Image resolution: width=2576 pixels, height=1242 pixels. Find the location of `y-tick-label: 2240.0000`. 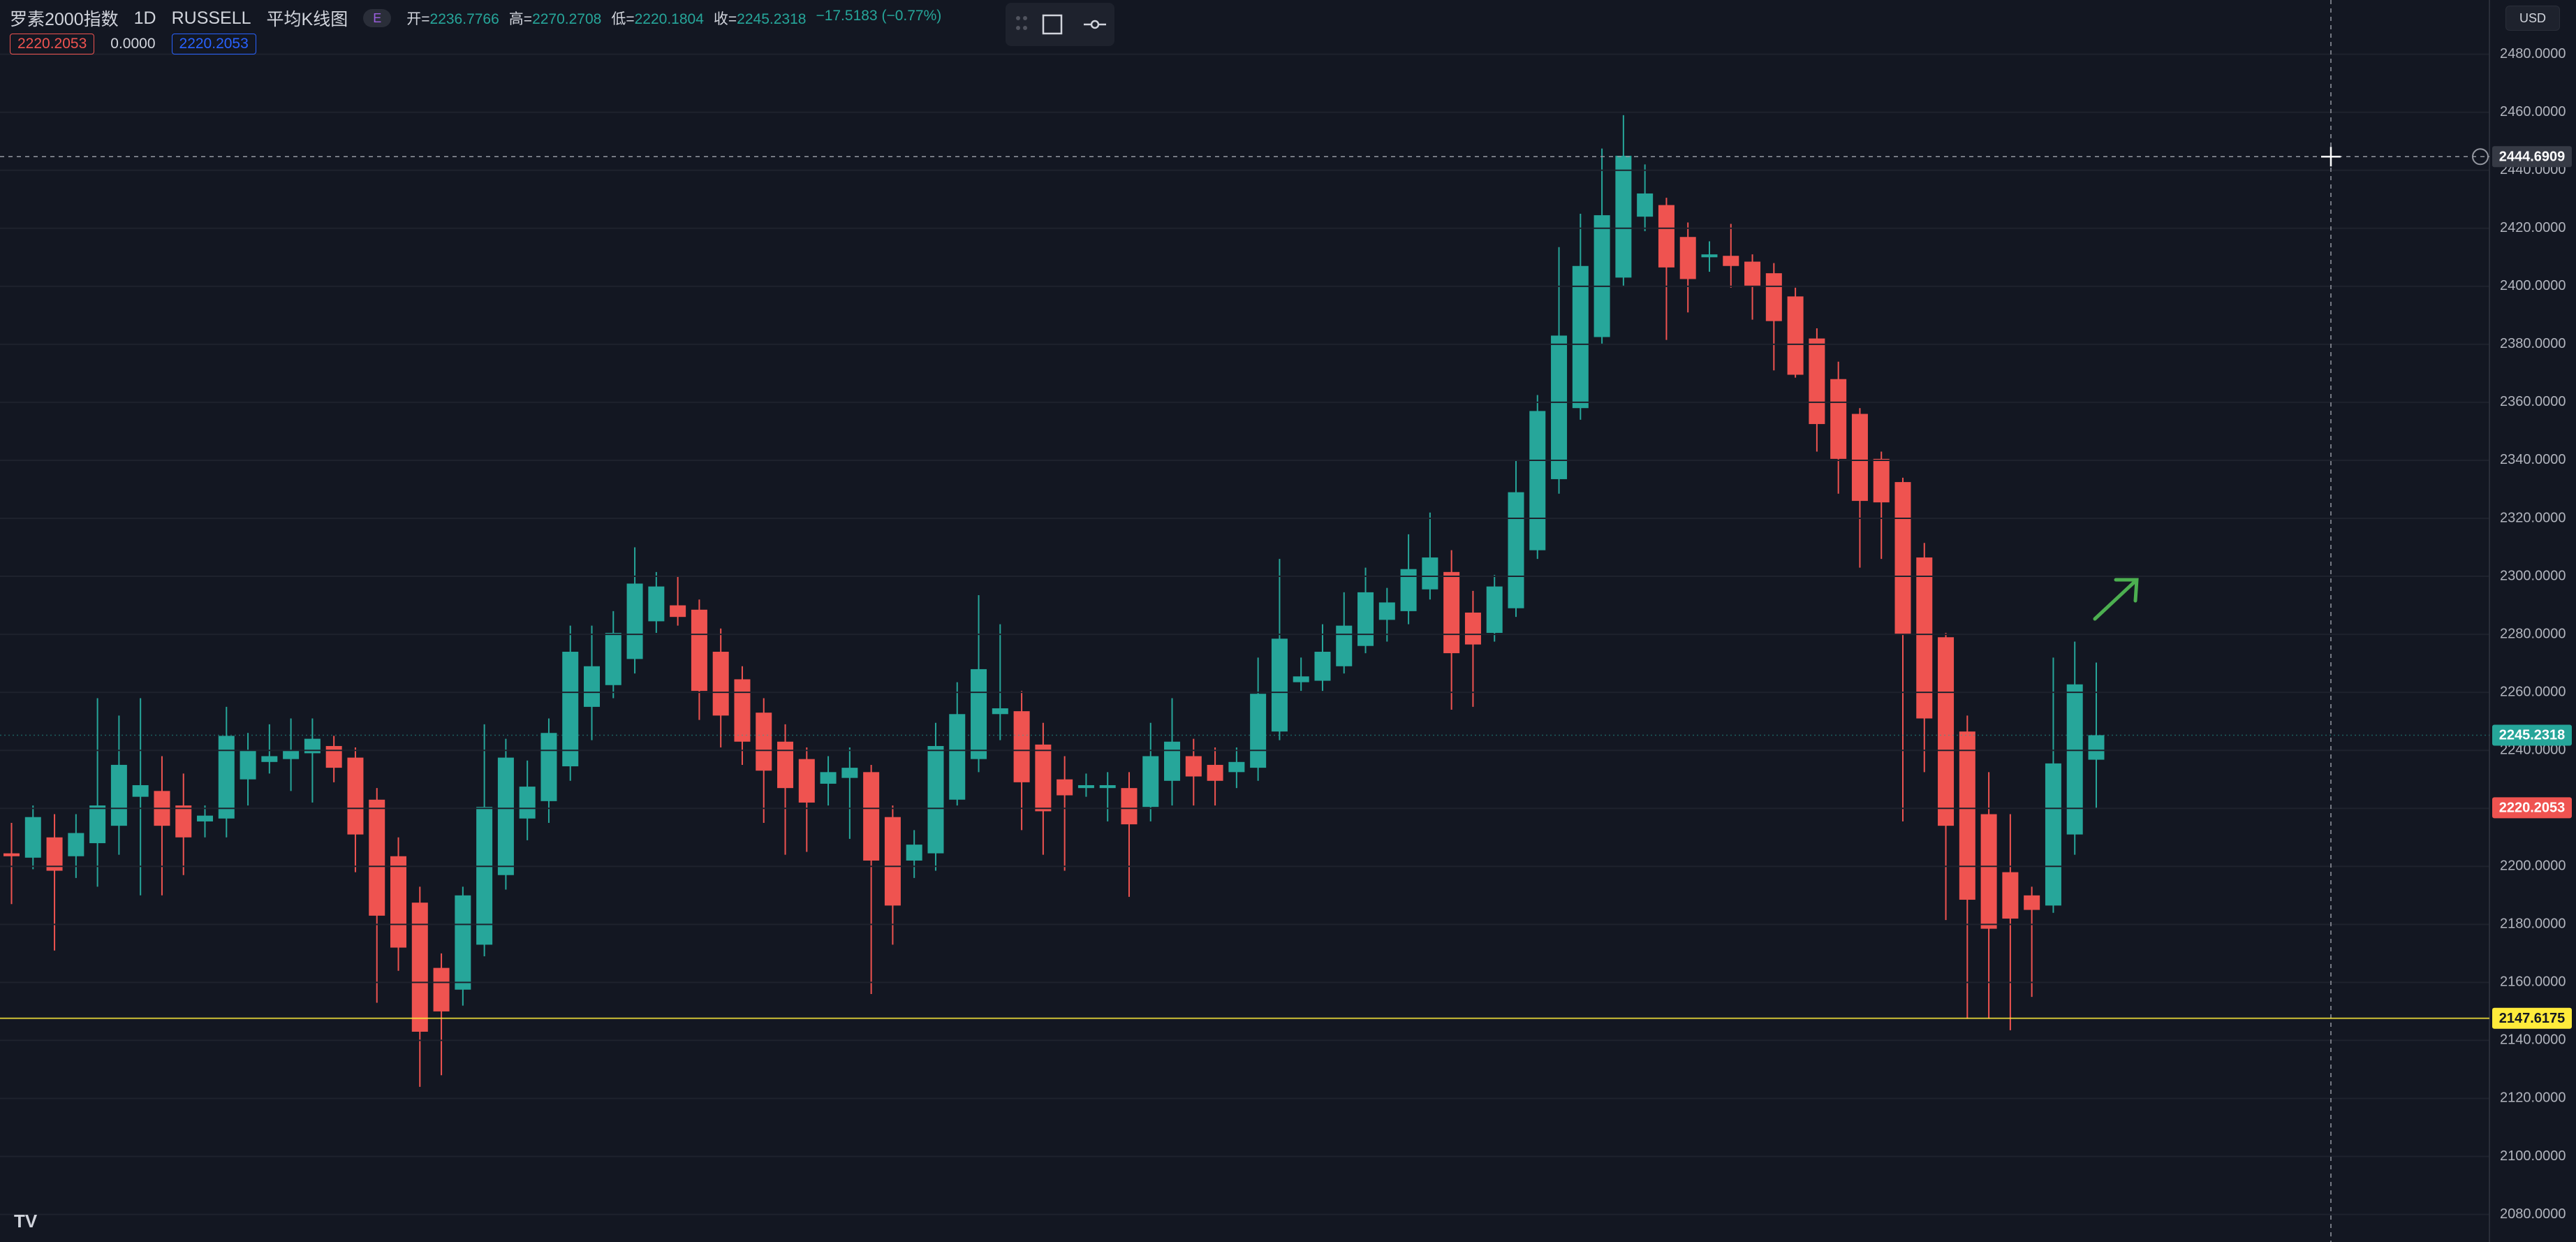

y-tick-label: 2240.0000 is located at coordinates (2533, 749).